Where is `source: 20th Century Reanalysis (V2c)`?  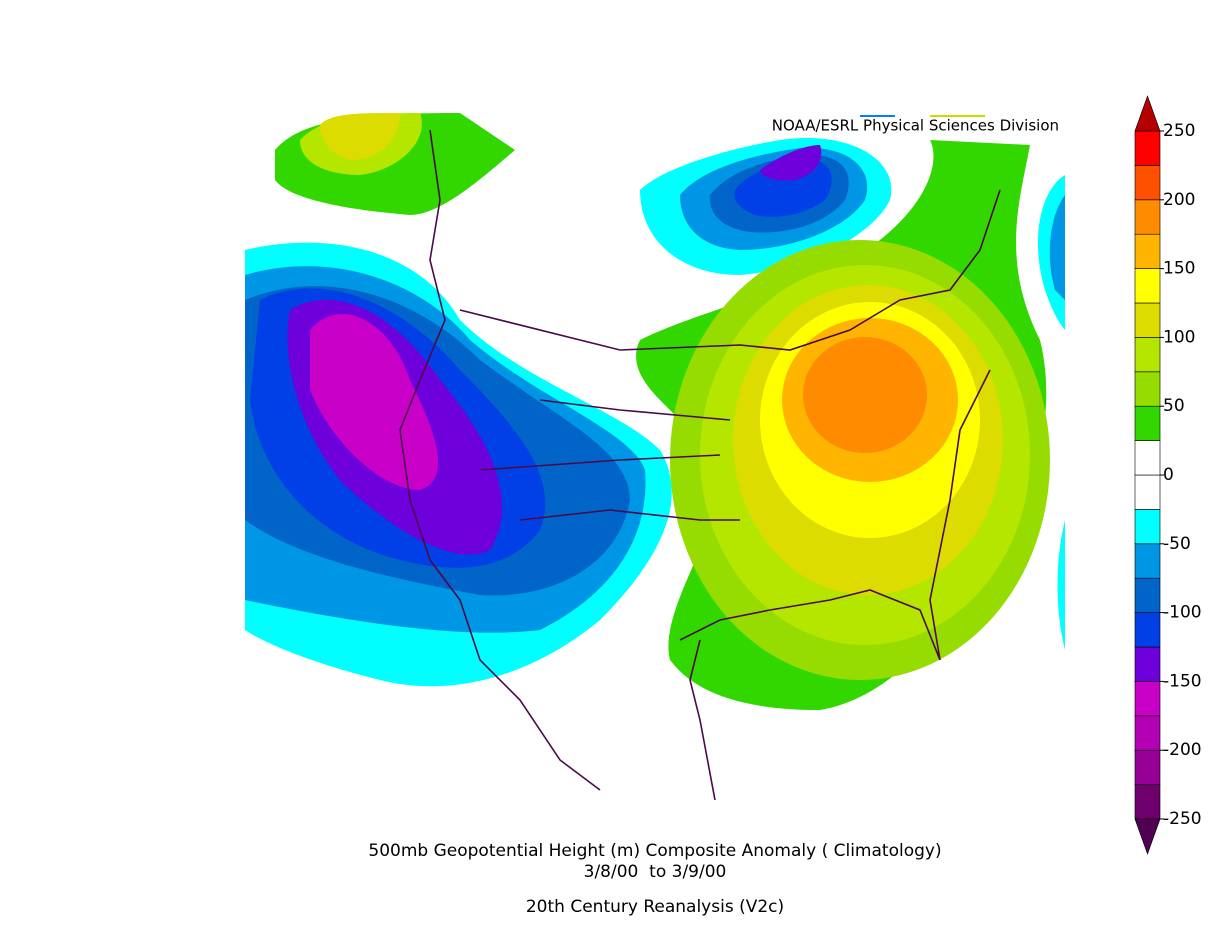
source: 20th Century Reanalysis (V2c) is located at coordinates (655, 907).